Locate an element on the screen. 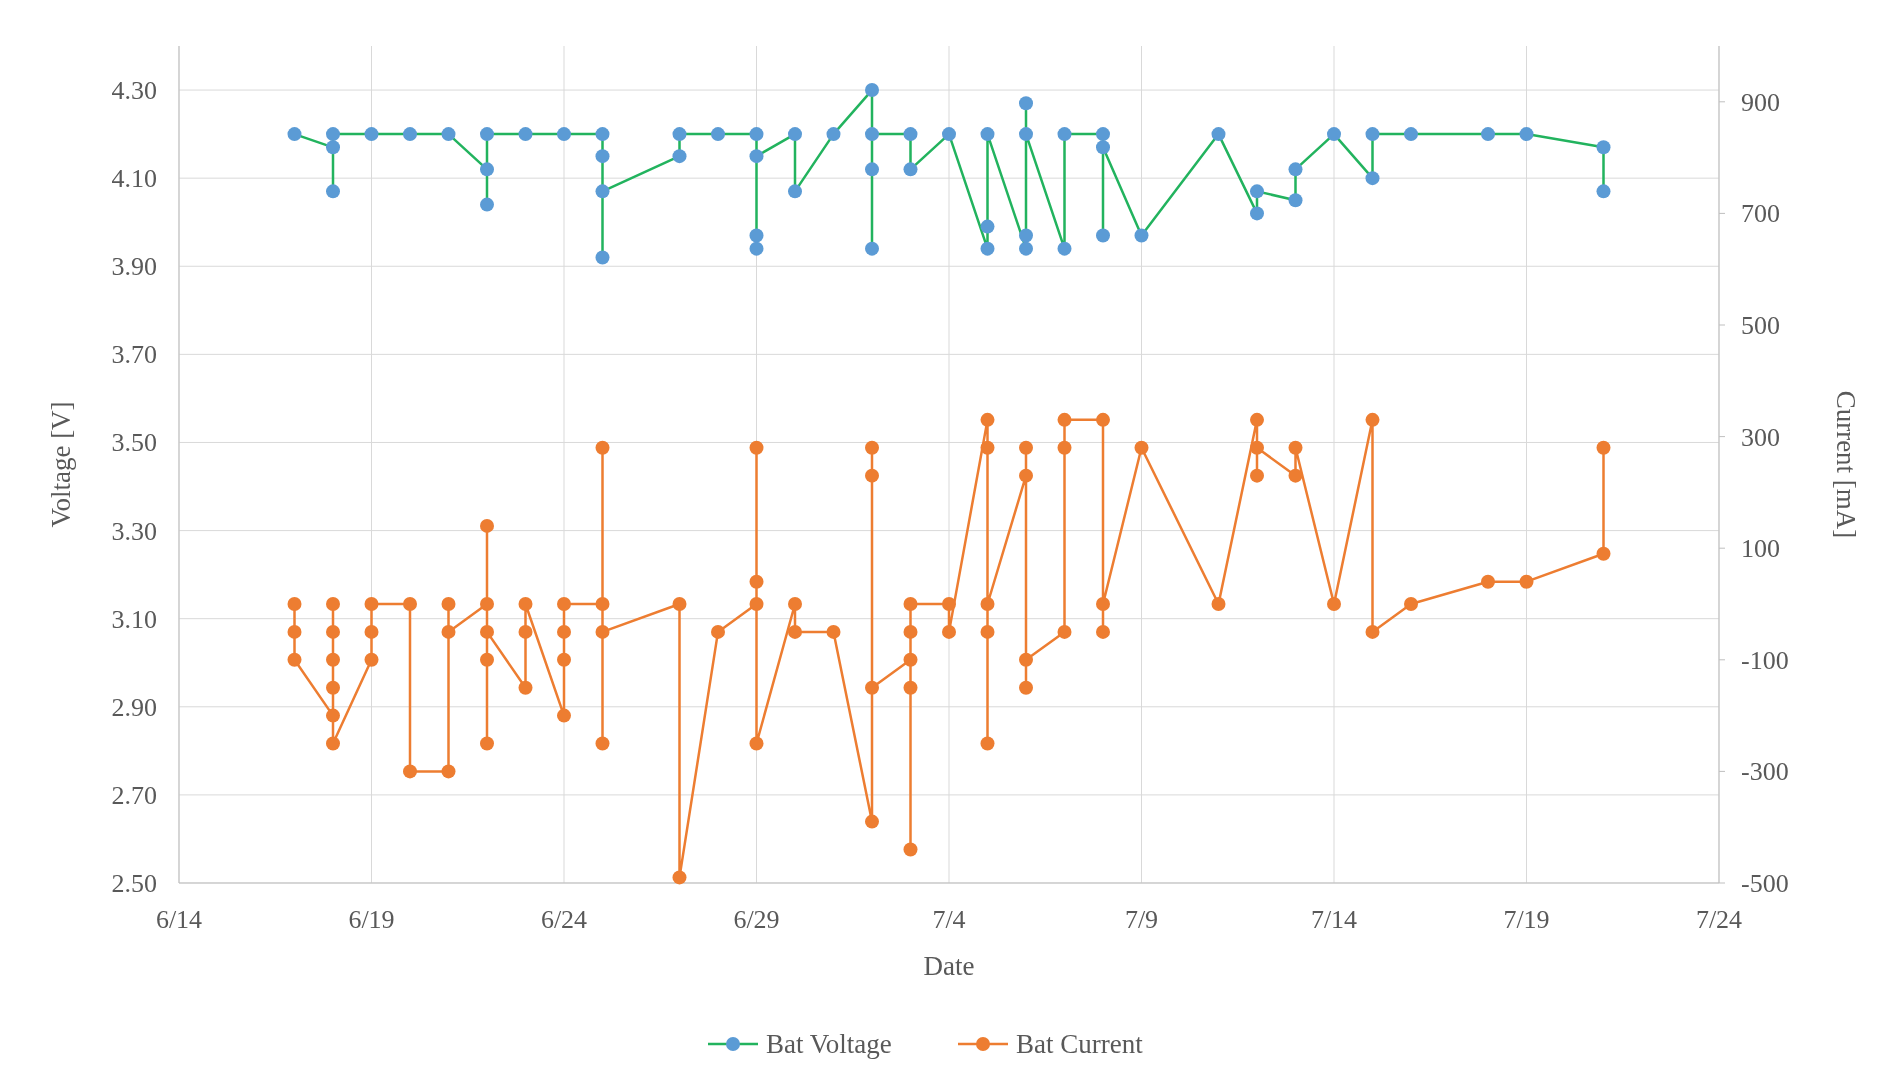 The height and width of the screenshot is (1075, 1878). x-tick-label: 7/14 is located at coordinates (1334, 919).